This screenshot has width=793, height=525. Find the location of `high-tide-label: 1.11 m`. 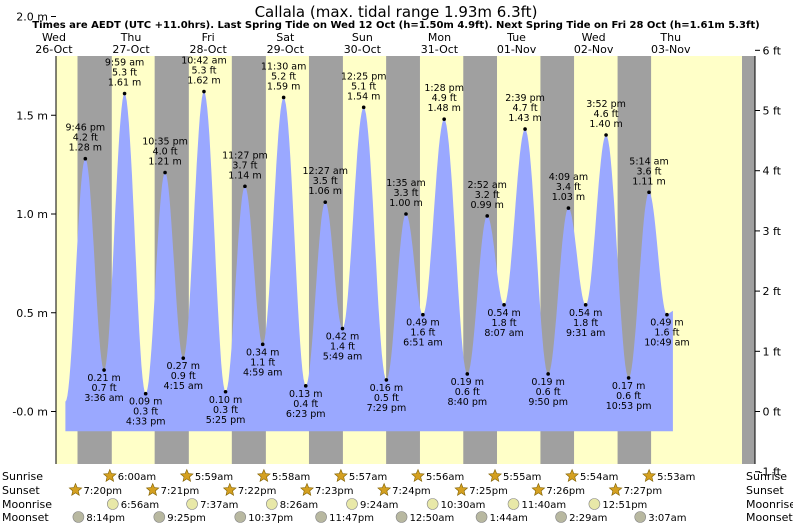

high-tide-label: 1.11 m is located at coordinates (648, 181).